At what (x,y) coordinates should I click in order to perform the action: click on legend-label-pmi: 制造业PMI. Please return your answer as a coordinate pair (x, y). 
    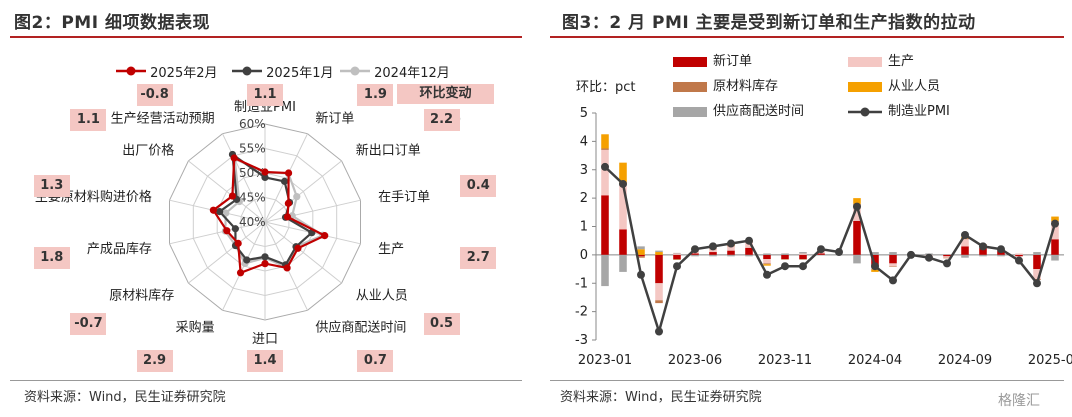
    Looking at the image, I should click on (919, 111).